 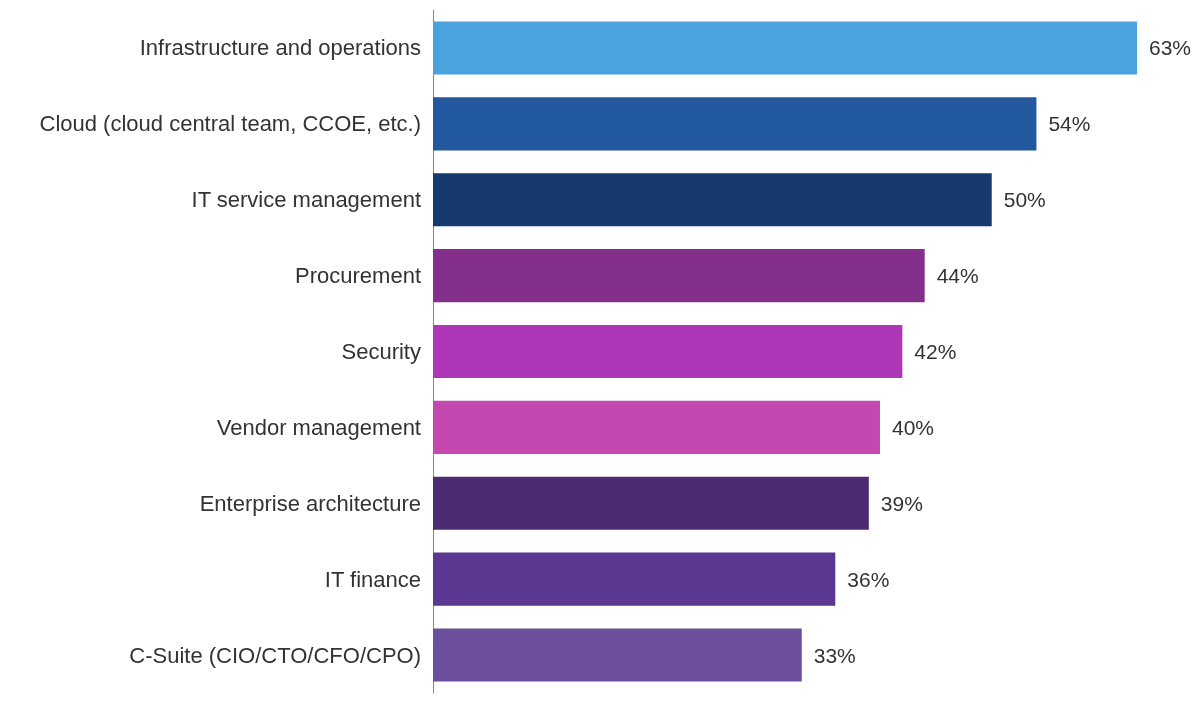 I want to click on y-tick-label: Vendor management, so click(x=318, y=427).